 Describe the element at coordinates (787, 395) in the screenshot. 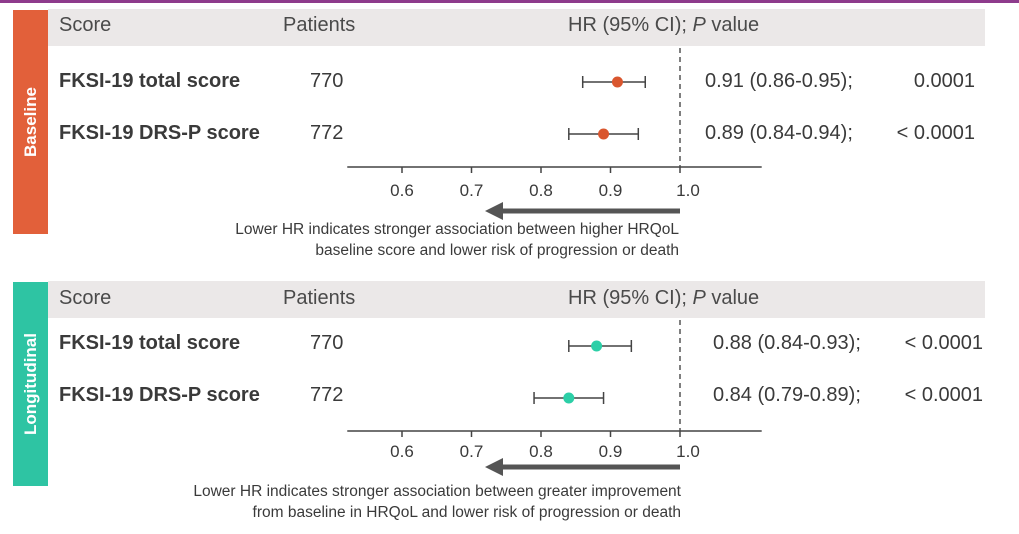

I see `longitudinal-row2-hr: 0.84 (0.79-0.89);` at that location.